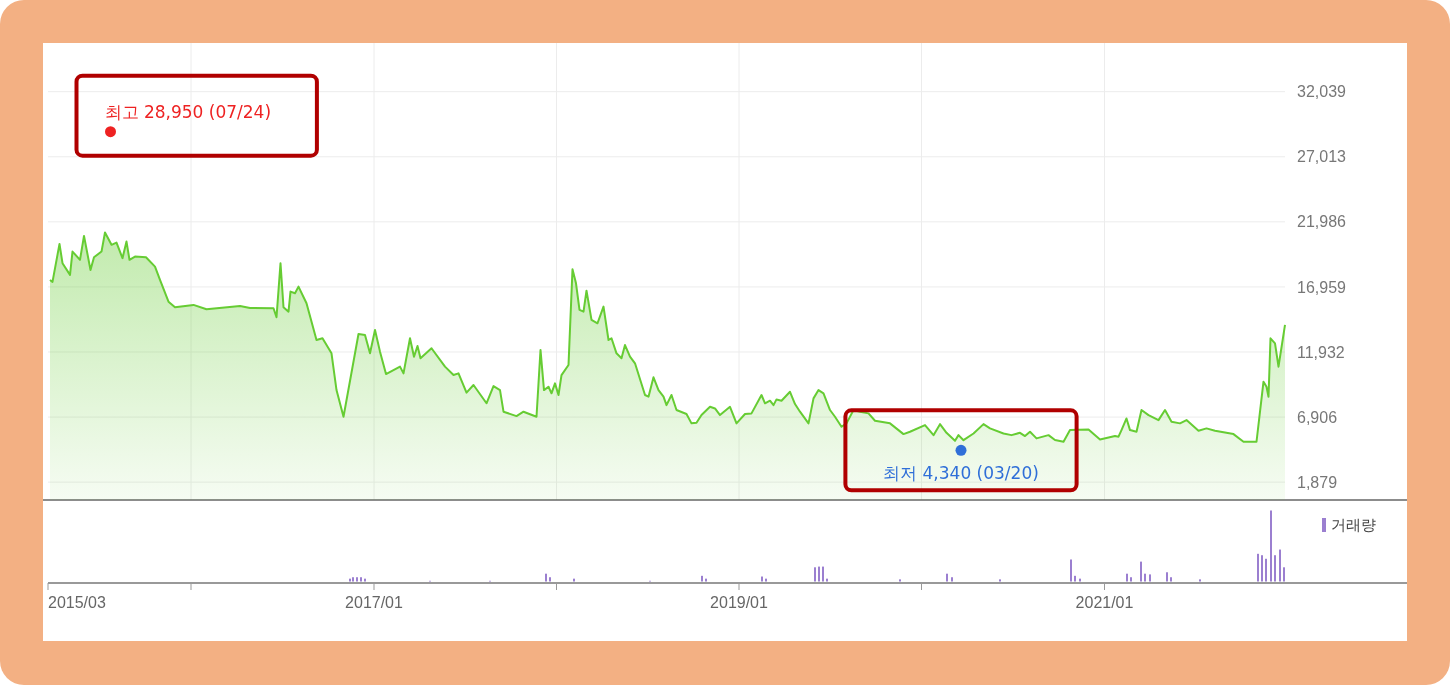 The width and height of the screenshot is (1450, 685). I want to click on y-tick-label: 6,906, so click(1317, 417).